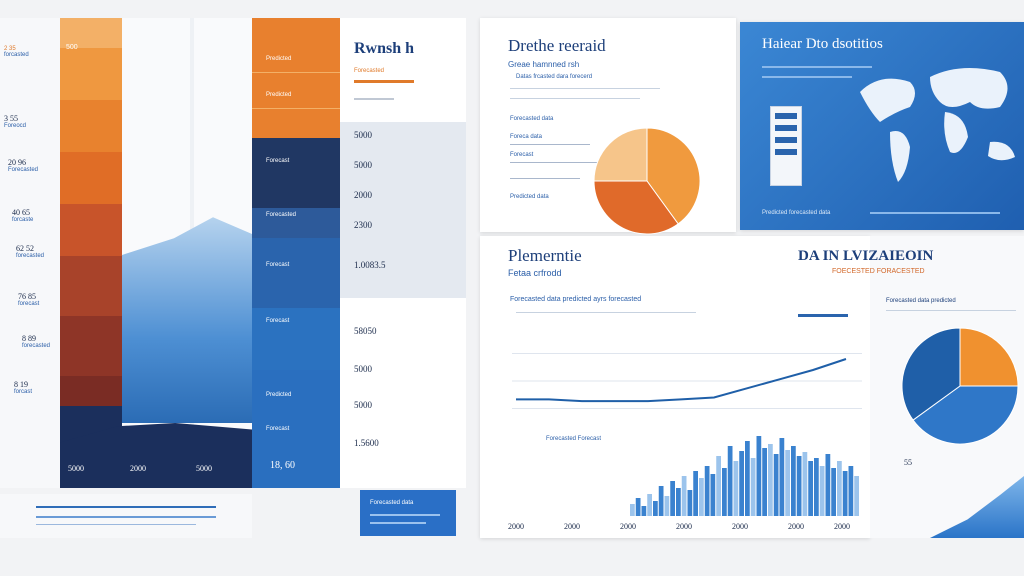 This screenshot has width=1024, height=576. What do you see at coordinates (281, 215) in the screenshot?
I see `bar-label: Forecasted` at bounding box center [281, 215].